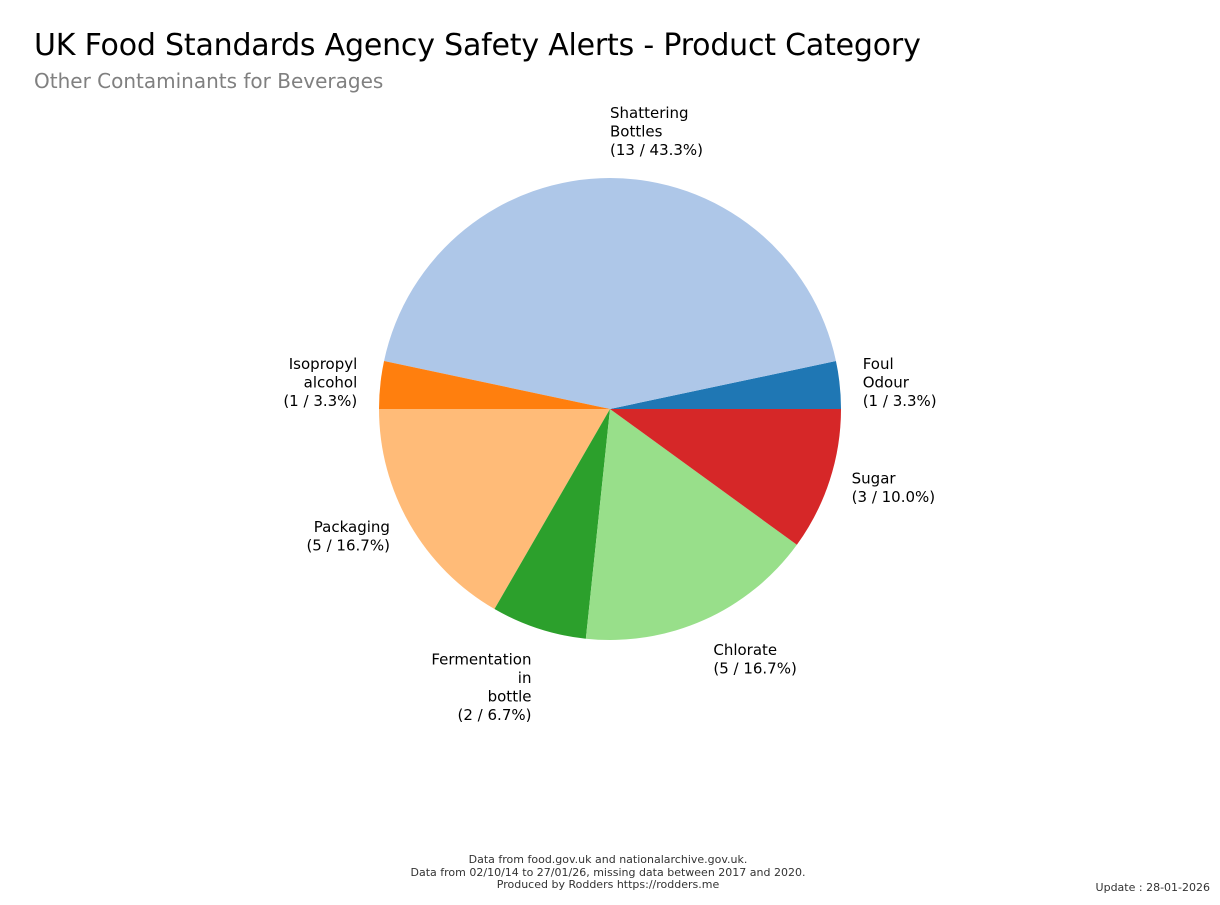 The height and width of the screenshot is (905, 1220). Describe the element at coordinates (209, 81) in the screenshot. I see `chart-subtitle: Other Contaminants for Beverages` at that location.